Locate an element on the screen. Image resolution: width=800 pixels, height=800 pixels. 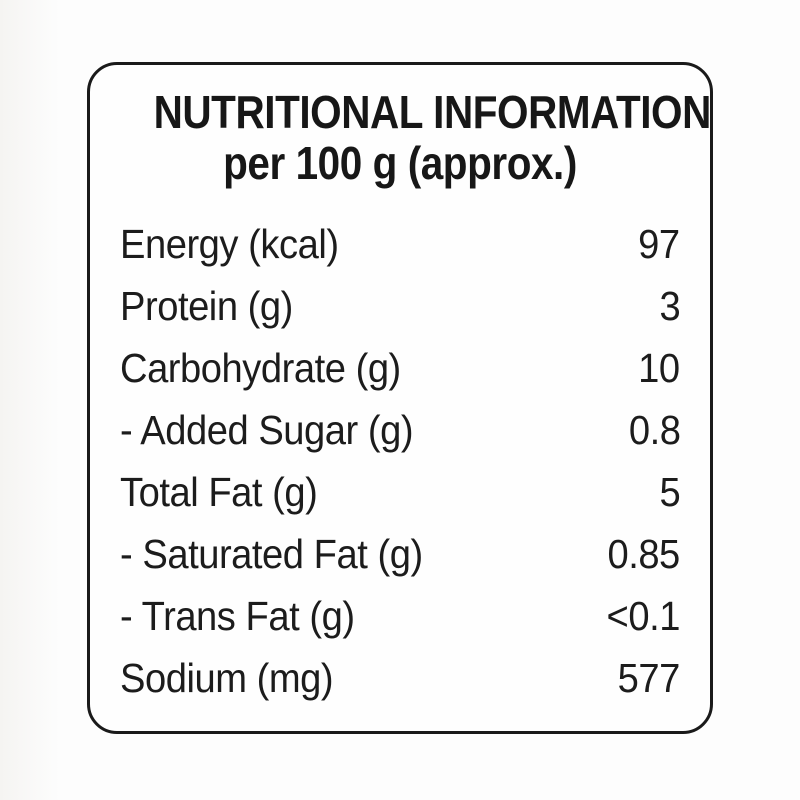
nutrition-row: Energy (kcal) 97 is located at coordinates (400, 244).